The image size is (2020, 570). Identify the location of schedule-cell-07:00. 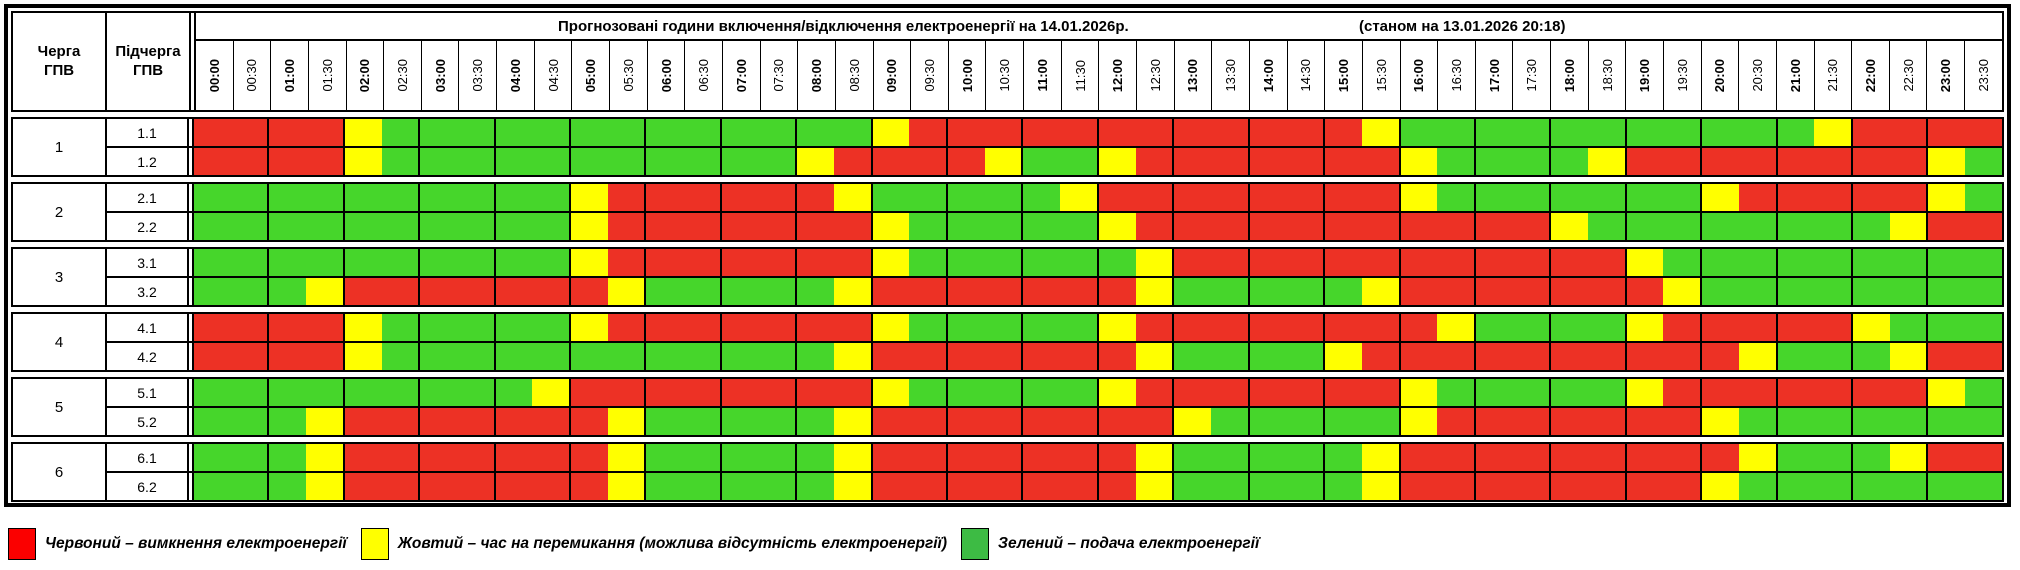
(739, 132).